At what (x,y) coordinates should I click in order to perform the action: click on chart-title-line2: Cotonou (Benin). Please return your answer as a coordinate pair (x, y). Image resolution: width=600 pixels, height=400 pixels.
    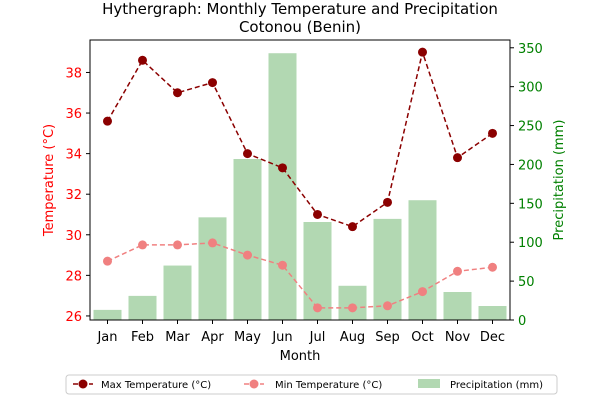
    Looking at the image, I should click on (300, 27).